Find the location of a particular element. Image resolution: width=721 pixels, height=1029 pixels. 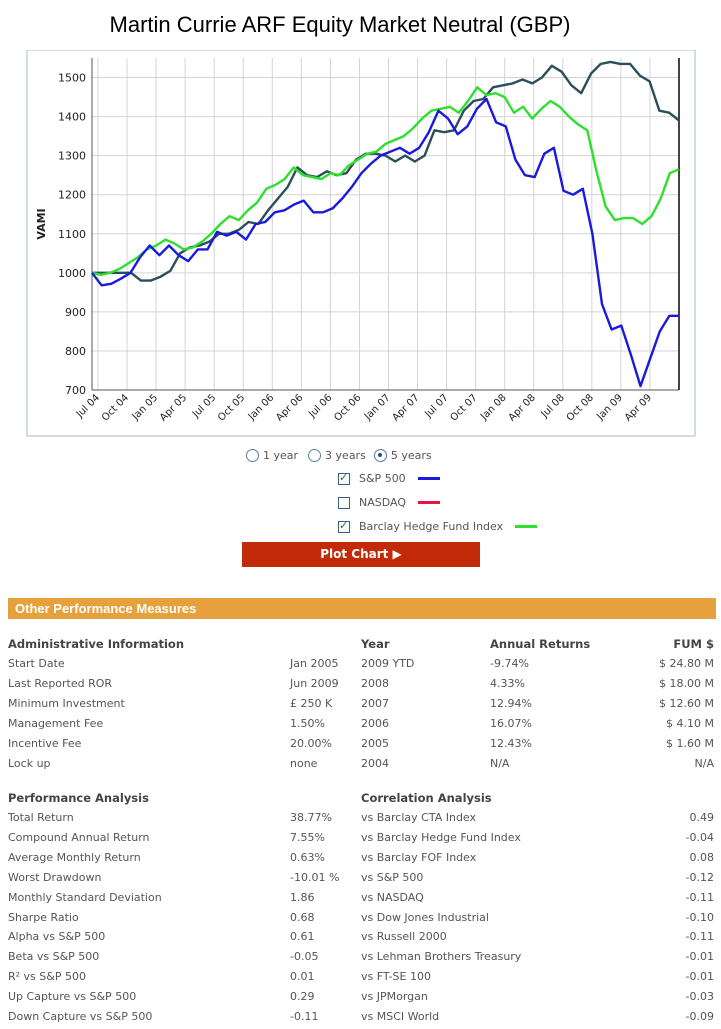

legend-barclay: Barclay Hedge Fund Index is located at coordinates (438, 526).